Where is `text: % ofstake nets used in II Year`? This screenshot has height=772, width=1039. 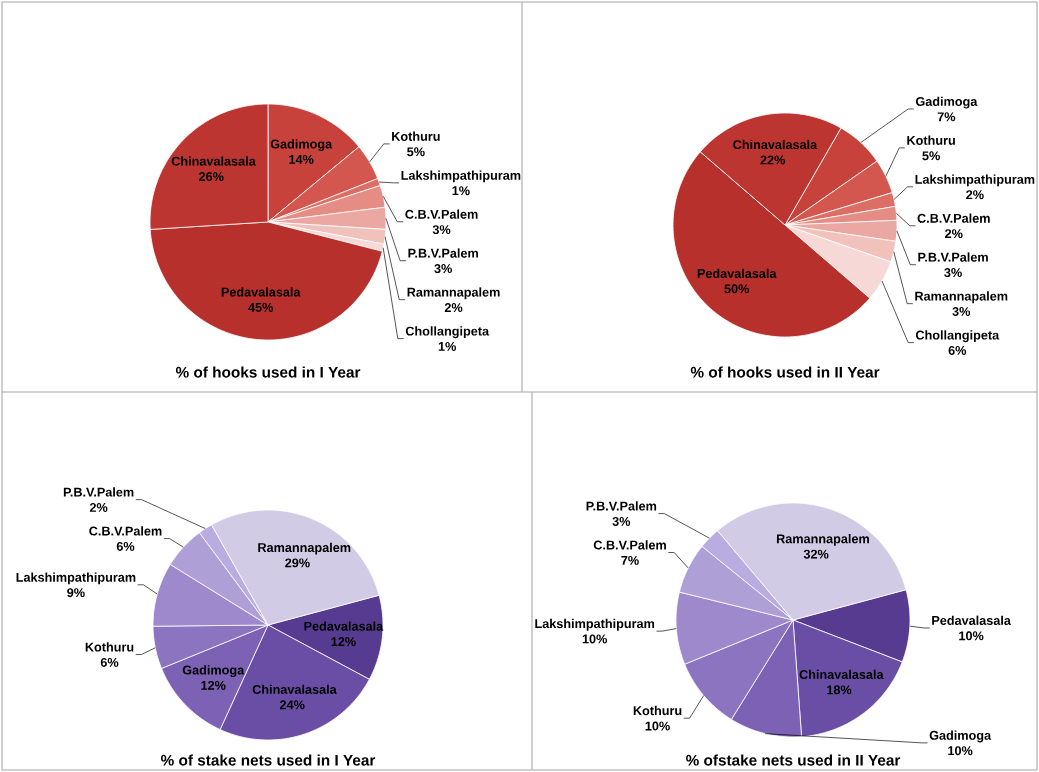
text: % ofstake nets used in II Year is located at coordinates (793, 760).